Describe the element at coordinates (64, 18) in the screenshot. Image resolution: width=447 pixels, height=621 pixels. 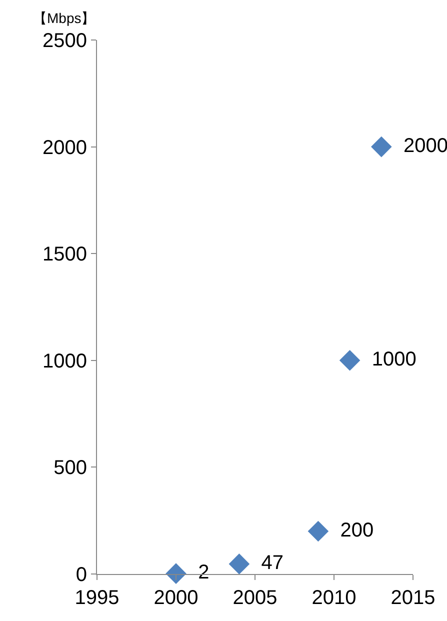
I see `y-axis-title: 【Mbps】` at that location.